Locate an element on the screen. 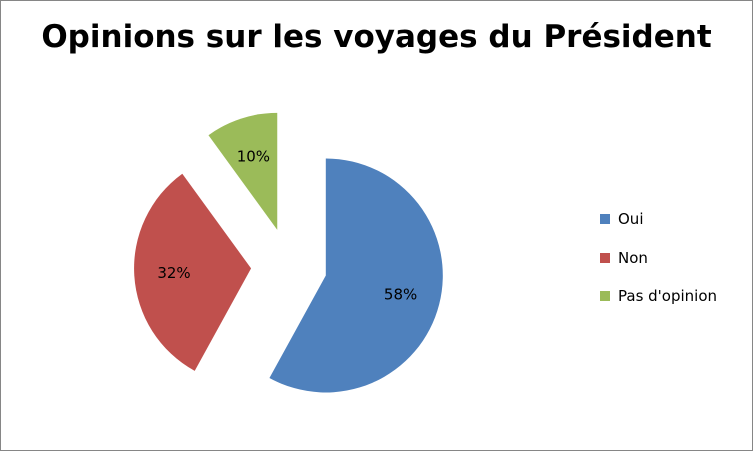 This screenshot has width=753, height=451. legend: Oui Non Pas d'opinion is located at coordinates (658, 267).